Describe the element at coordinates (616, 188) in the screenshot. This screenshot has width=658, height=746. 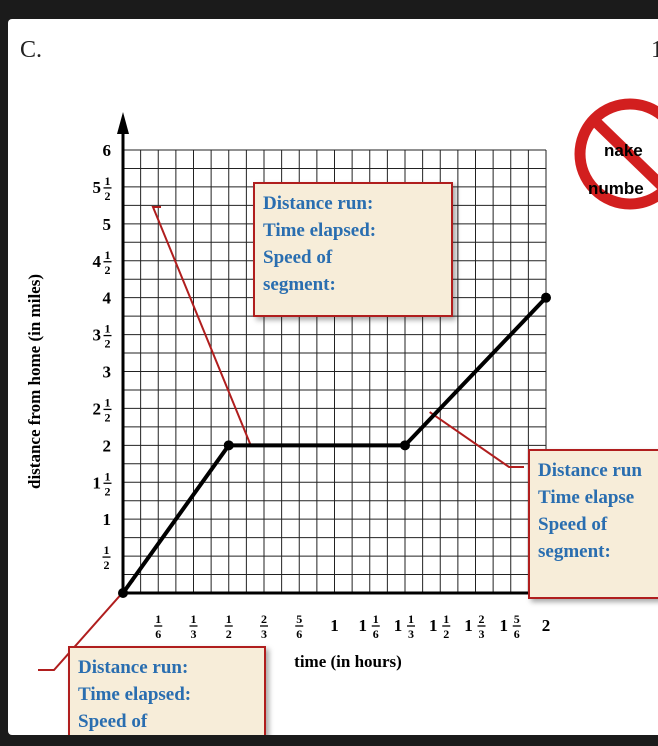
I see `sign-text-line2: numbe` at that location.